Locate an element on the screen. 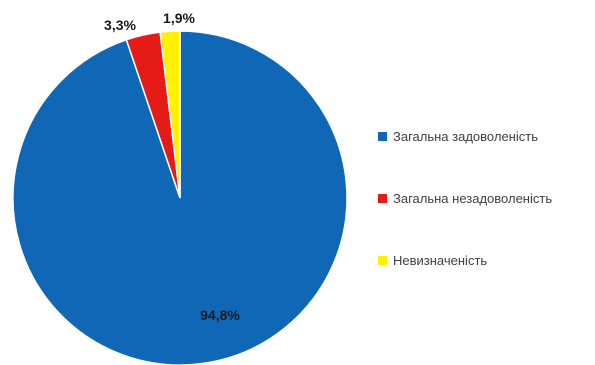 Image resolution: width=595 pixels, height=365 pixels. data-label-satisfaction: 94,8% is located at coordinates (220, 315).